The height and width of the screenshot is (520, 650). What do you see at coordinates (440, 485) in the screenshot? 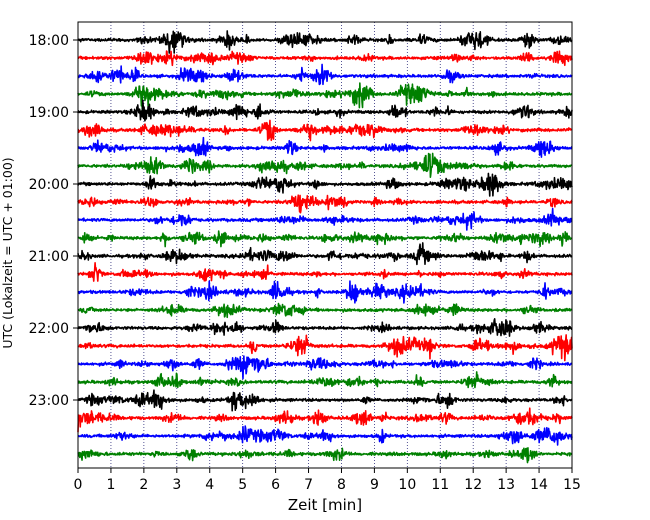
I see `x-tick-label: 11` at bounding box center [440, 485].